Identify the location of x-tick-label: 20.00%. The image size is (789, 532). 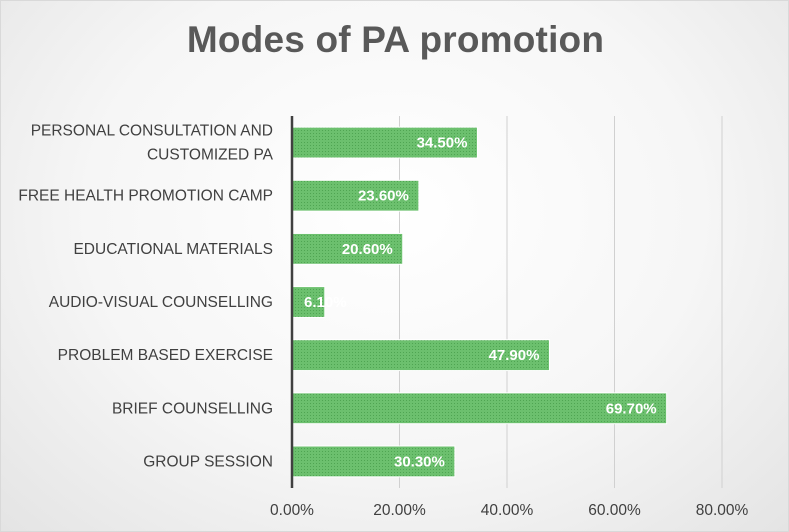
(399, 510).